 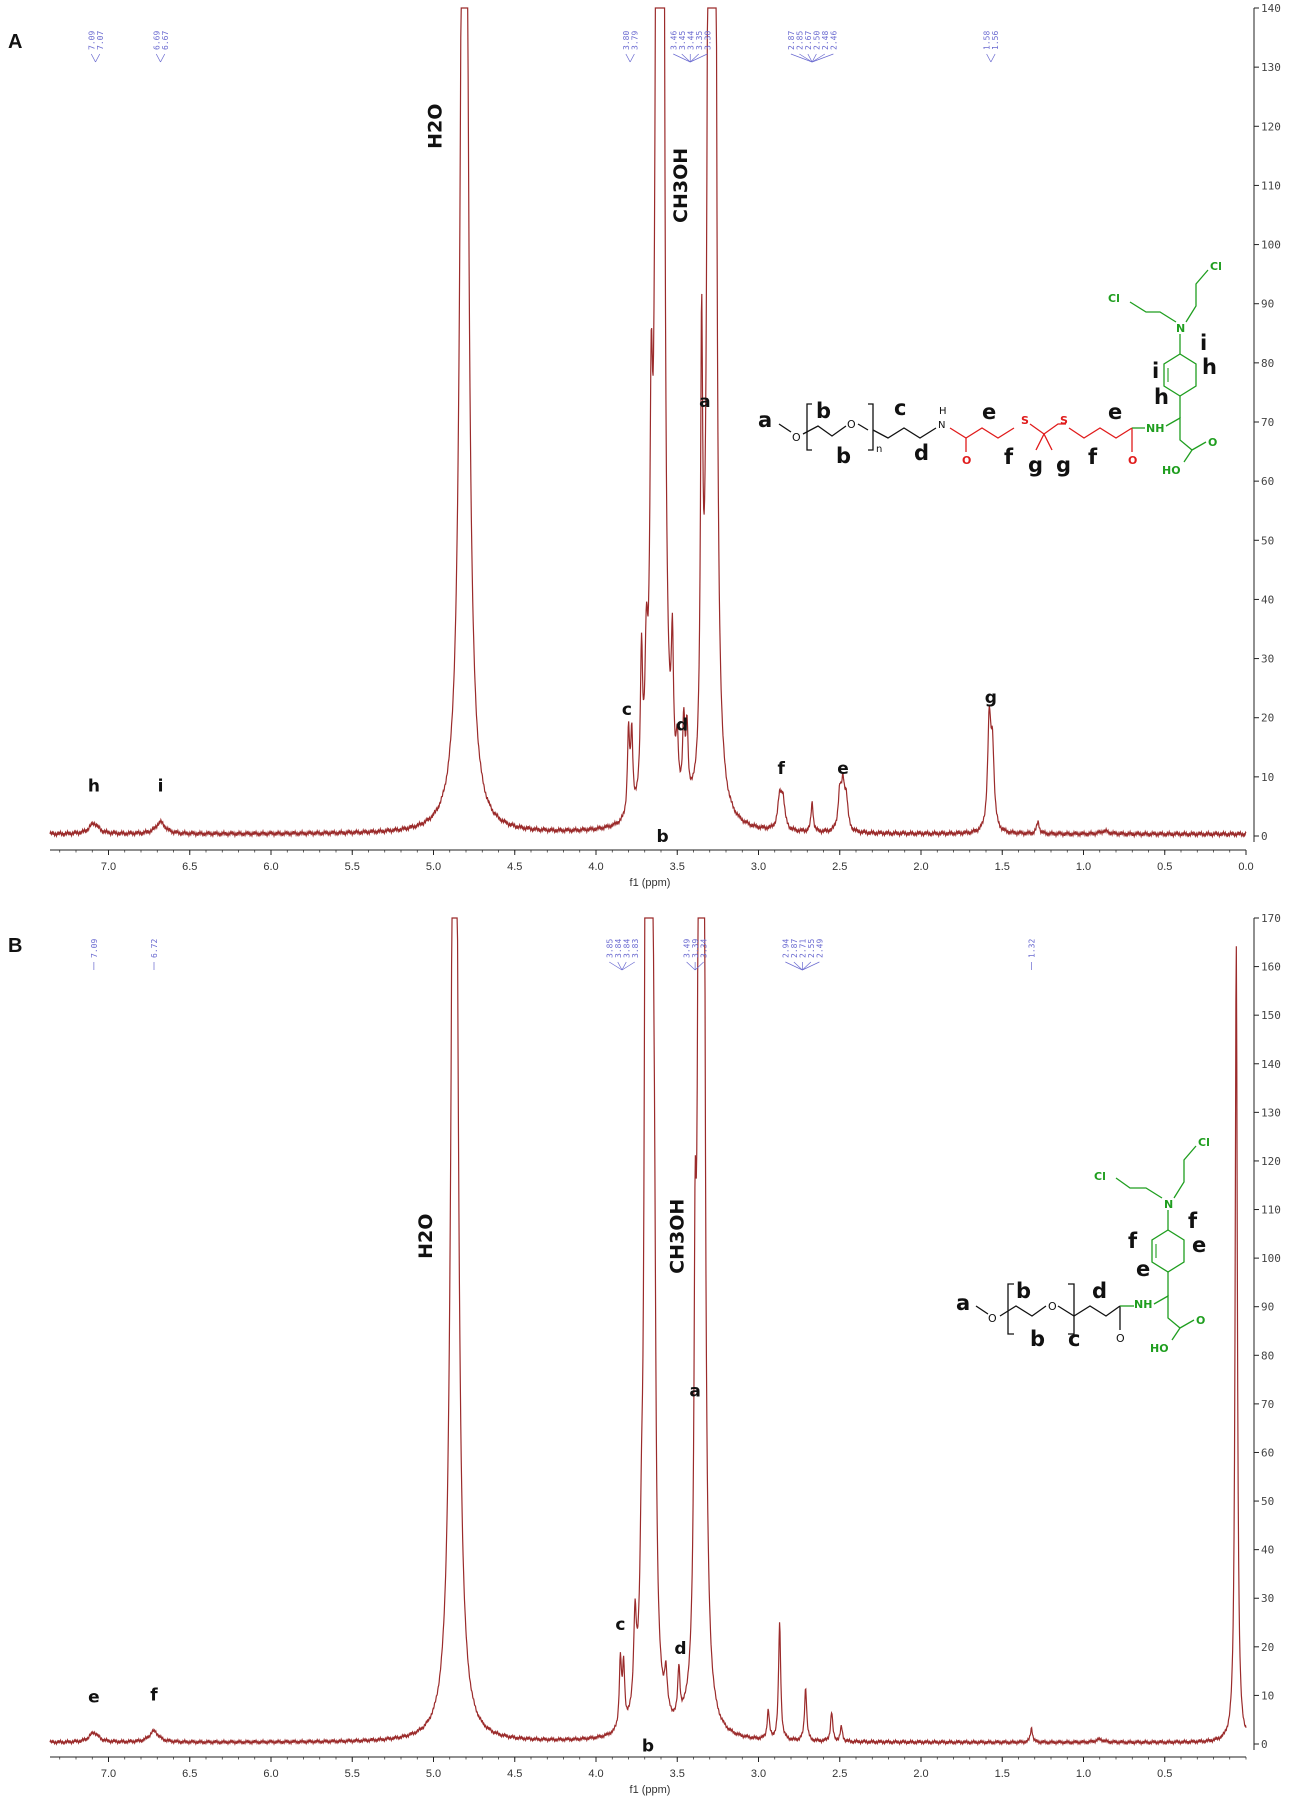 I want to click on structure-a-tag-b1: b, so click(x=823, y=411).